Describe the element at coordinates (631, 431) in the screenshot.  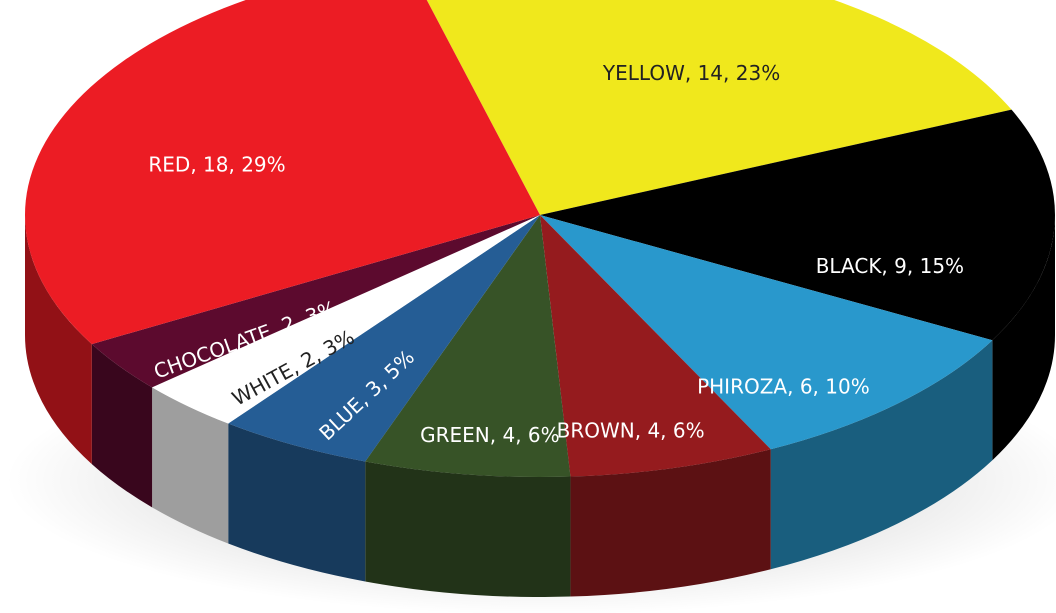
I see `data-label: BROWN, 4, 6%` at that location.